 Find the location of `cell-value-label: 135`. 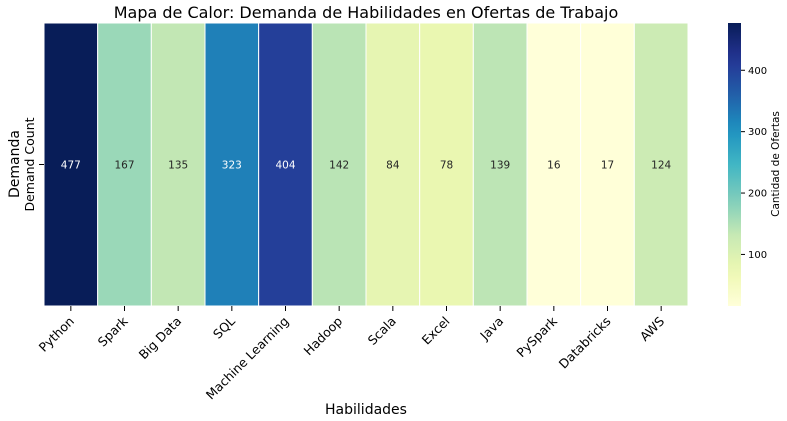

cell-value-label: 135 is located at coordinates (178, 166).